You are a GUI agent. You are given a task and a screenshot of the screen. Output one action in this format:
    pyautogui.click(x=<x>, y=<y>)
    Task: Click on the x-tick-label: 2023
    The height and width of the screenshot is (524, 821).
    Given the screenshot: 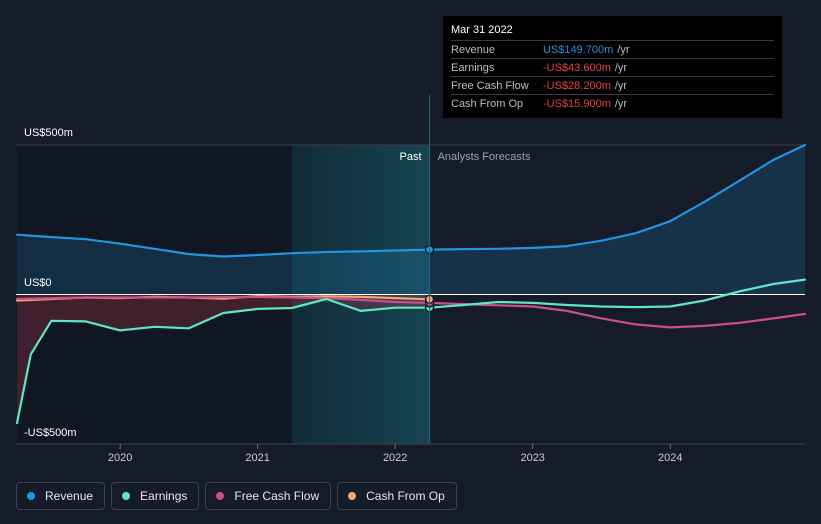 What is the action you would take?
    pyautogui.click(x=532, y=458)
    